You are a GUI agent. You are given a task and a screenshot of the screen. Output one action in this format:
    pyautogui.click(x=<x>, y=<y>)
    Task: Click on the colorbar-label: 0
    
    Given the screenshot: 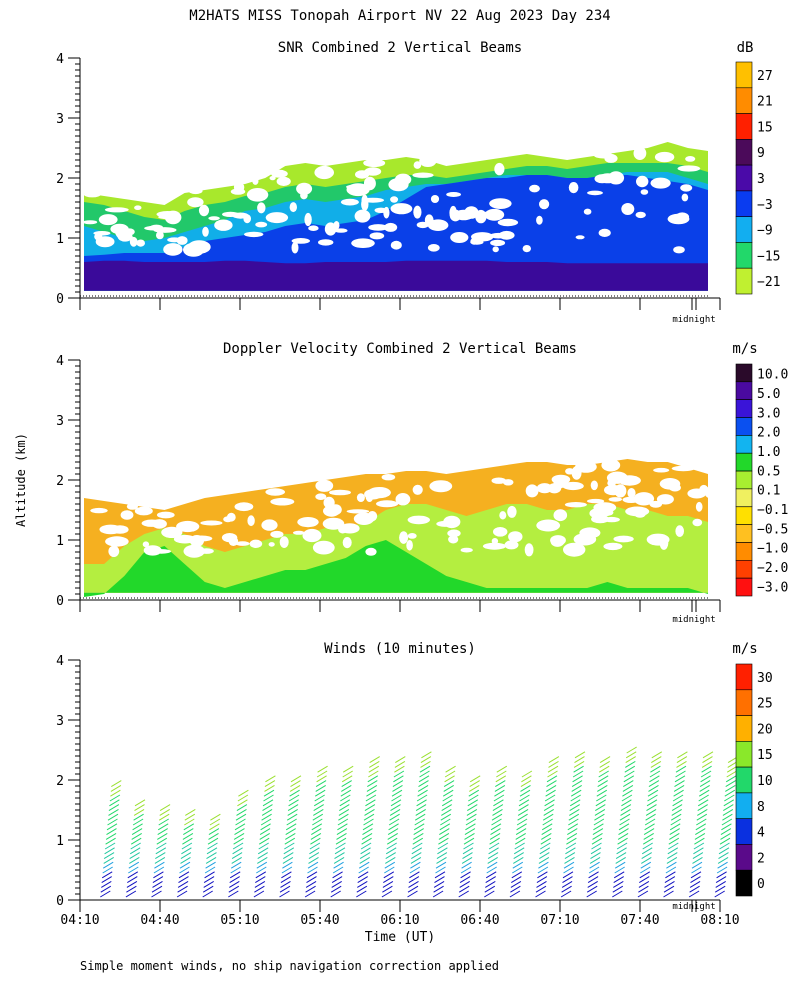 What is the action you would take?
    pyautogui.click(x=761, y=884)
    